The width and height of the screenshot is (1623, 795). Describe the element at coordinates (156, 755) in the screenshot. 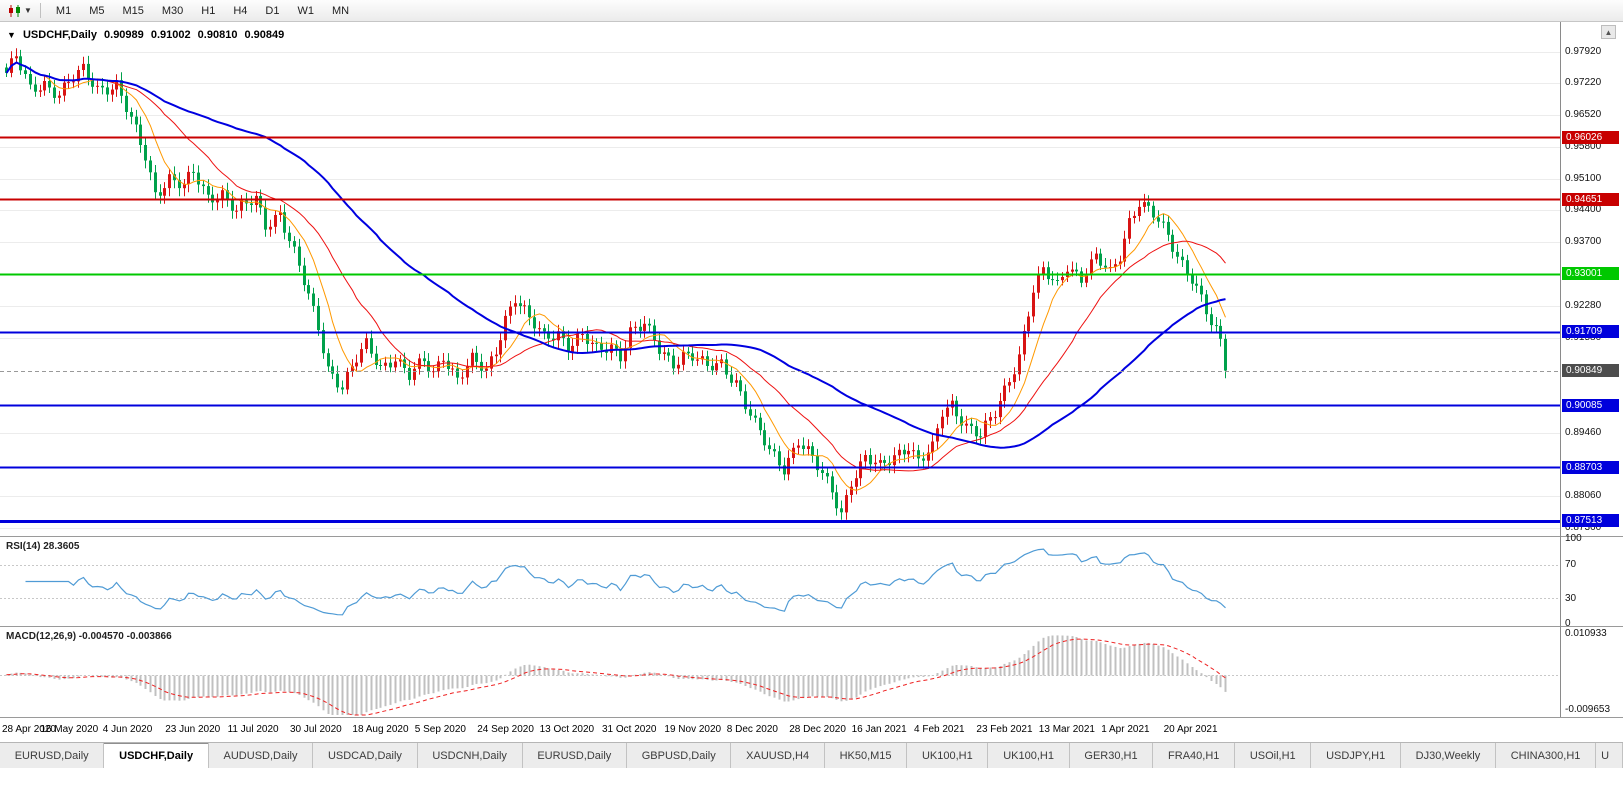

I see `chart-tab-USDCHF-Daily: USDCHF,Daily` at that location.